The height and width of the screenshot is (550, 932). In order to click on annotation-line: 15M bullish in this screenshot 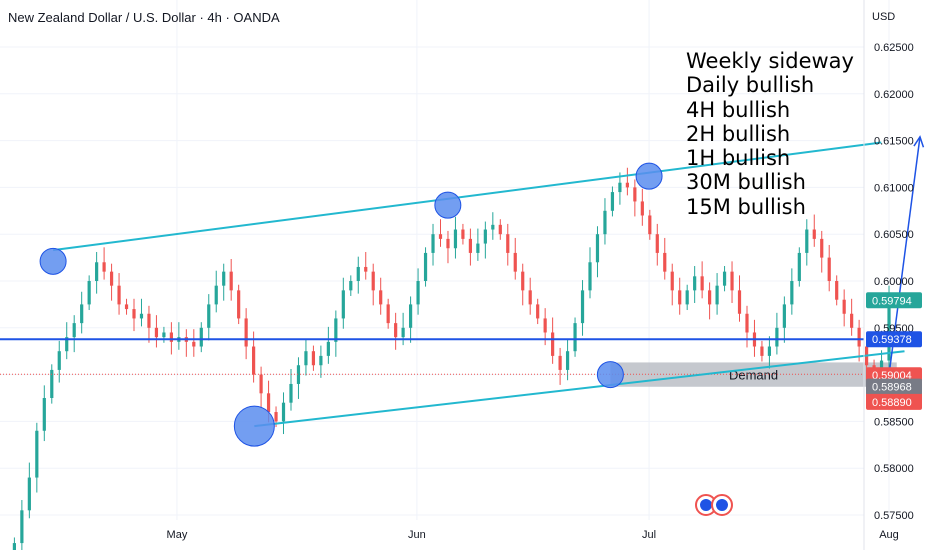, I will do `click(746, 206)`.